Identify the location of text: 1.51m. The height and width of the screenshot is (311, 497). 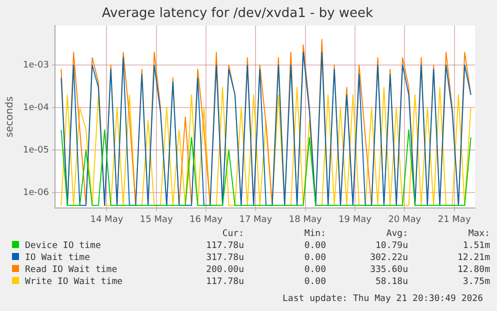
(476, 246).